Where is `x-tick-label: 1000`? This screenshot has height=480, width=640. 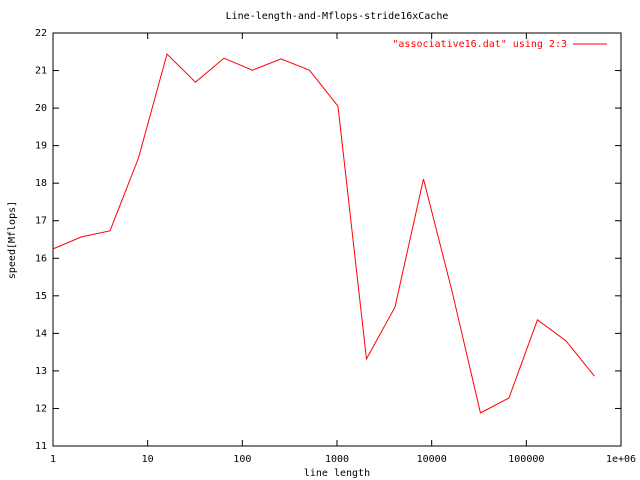 x-tick-label: 1000 is located at coordinates (337, 459).